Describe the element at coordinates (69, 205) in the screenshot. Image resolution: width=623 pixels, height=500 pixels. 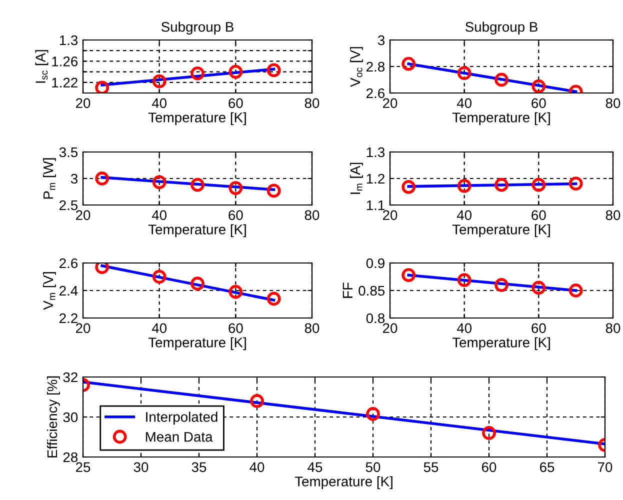
I see `y-tick-label: 2.5` at that location.